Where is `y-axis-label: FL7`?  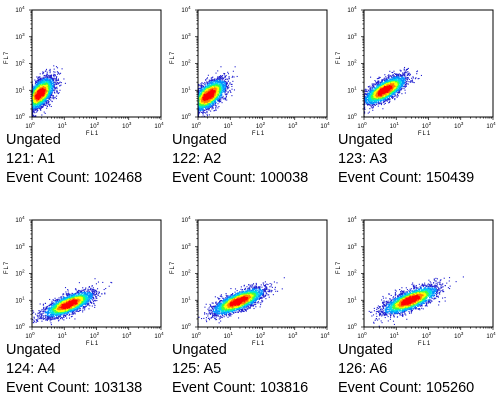
y-axis-label: FL7 is located at coordinates (7, 57).